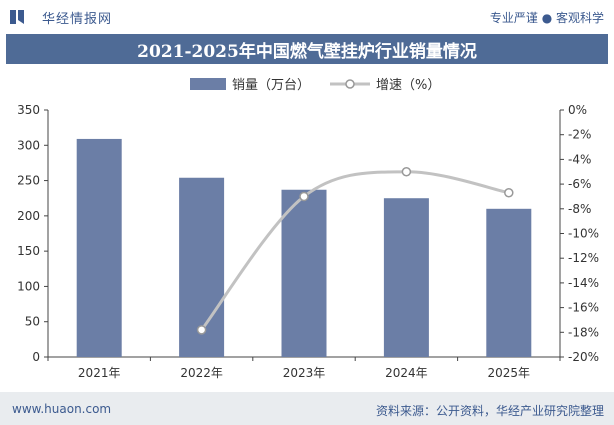 The image size is (614, 425). I want to click on y-right-tick-label: -8%, so click(579, 209).